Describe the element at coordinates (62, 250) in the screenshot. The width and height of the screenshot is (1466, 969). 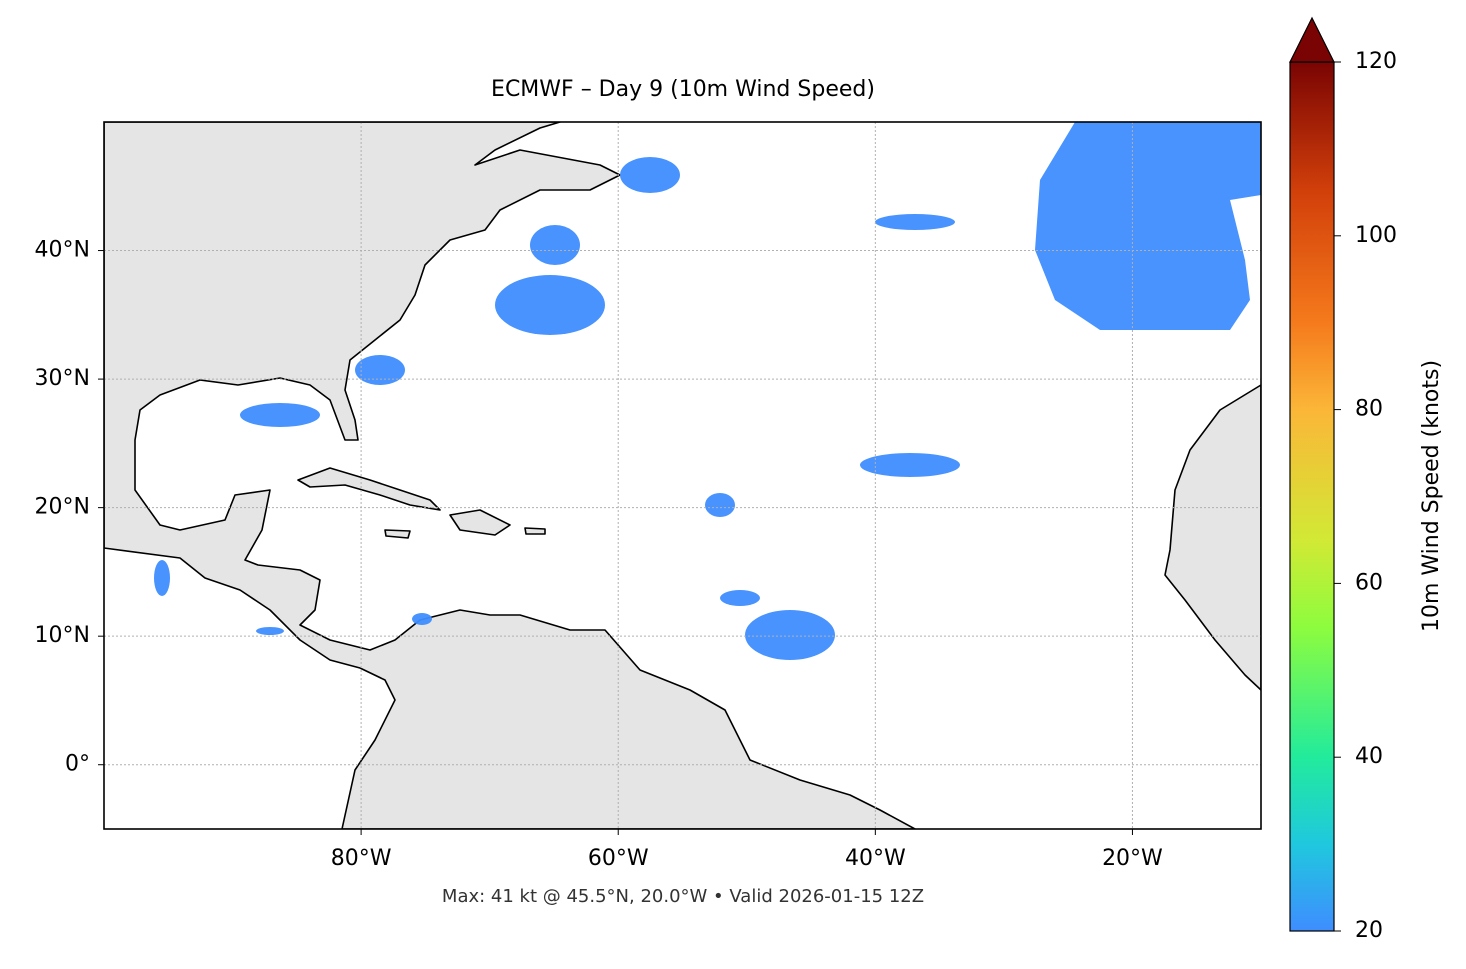
I see `y-tick-label: 40°N` at that location.